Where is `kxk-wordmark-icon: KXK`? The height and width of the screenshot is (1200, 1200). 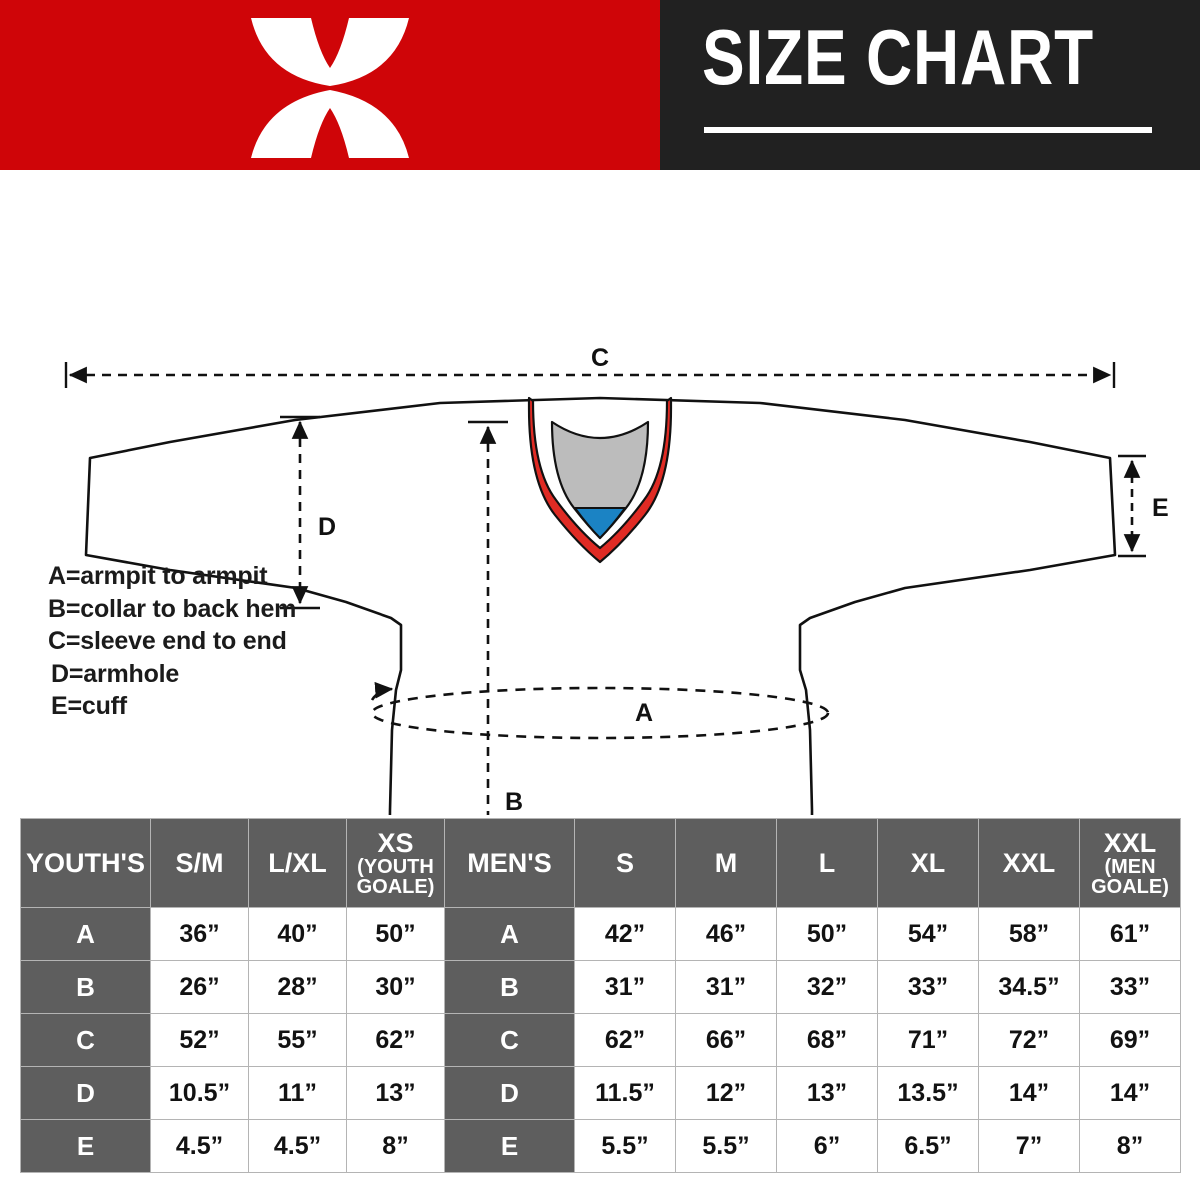 kxk-wordmark-icon: KXK is located at coordinates (330, 186).